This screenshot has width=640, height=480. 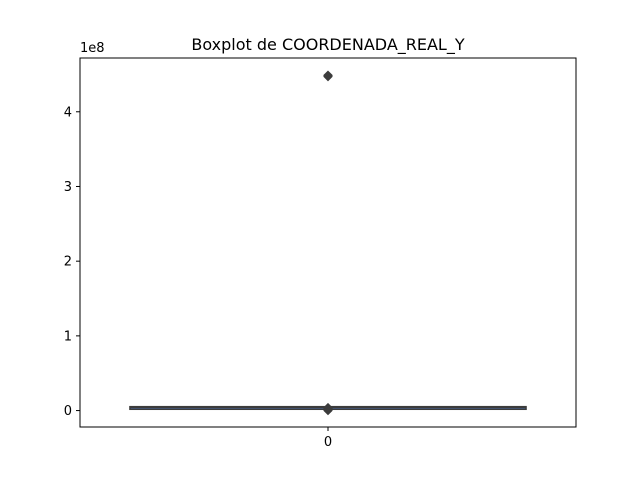 I want to click on y-tick-label: 3, so click(x=68, y=187).